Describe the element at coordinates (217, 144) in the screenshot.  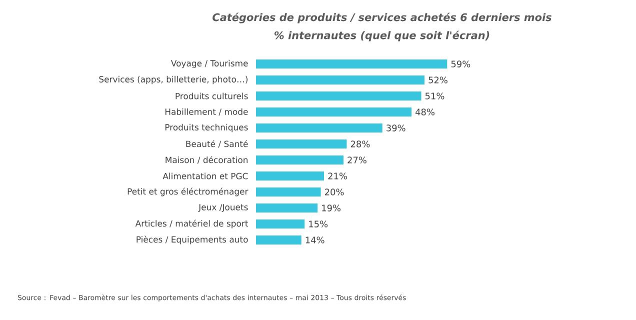
I see `y-tick-label: Beauté / Santé` at that location.